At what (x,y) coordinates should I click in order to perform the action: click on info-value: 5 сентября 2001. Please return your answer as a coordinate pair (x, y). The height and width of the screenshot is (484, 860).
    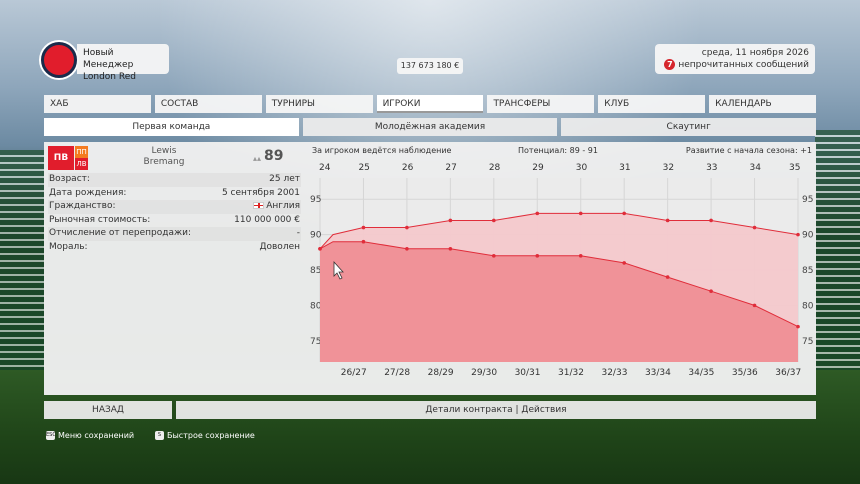
    Looking at the image, I should click on (260, 192).